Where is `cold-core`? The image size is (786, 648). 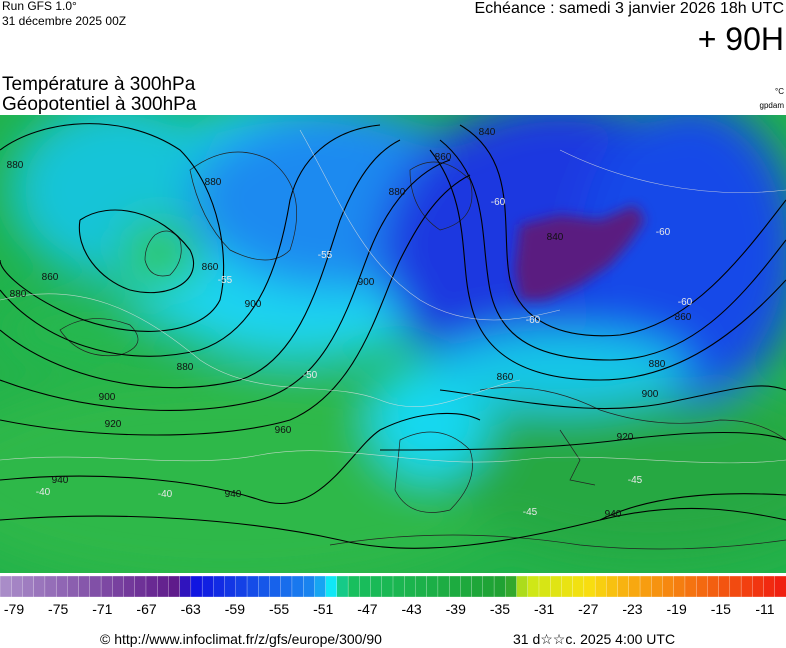 cold-core is located at coordinates (580, 252).